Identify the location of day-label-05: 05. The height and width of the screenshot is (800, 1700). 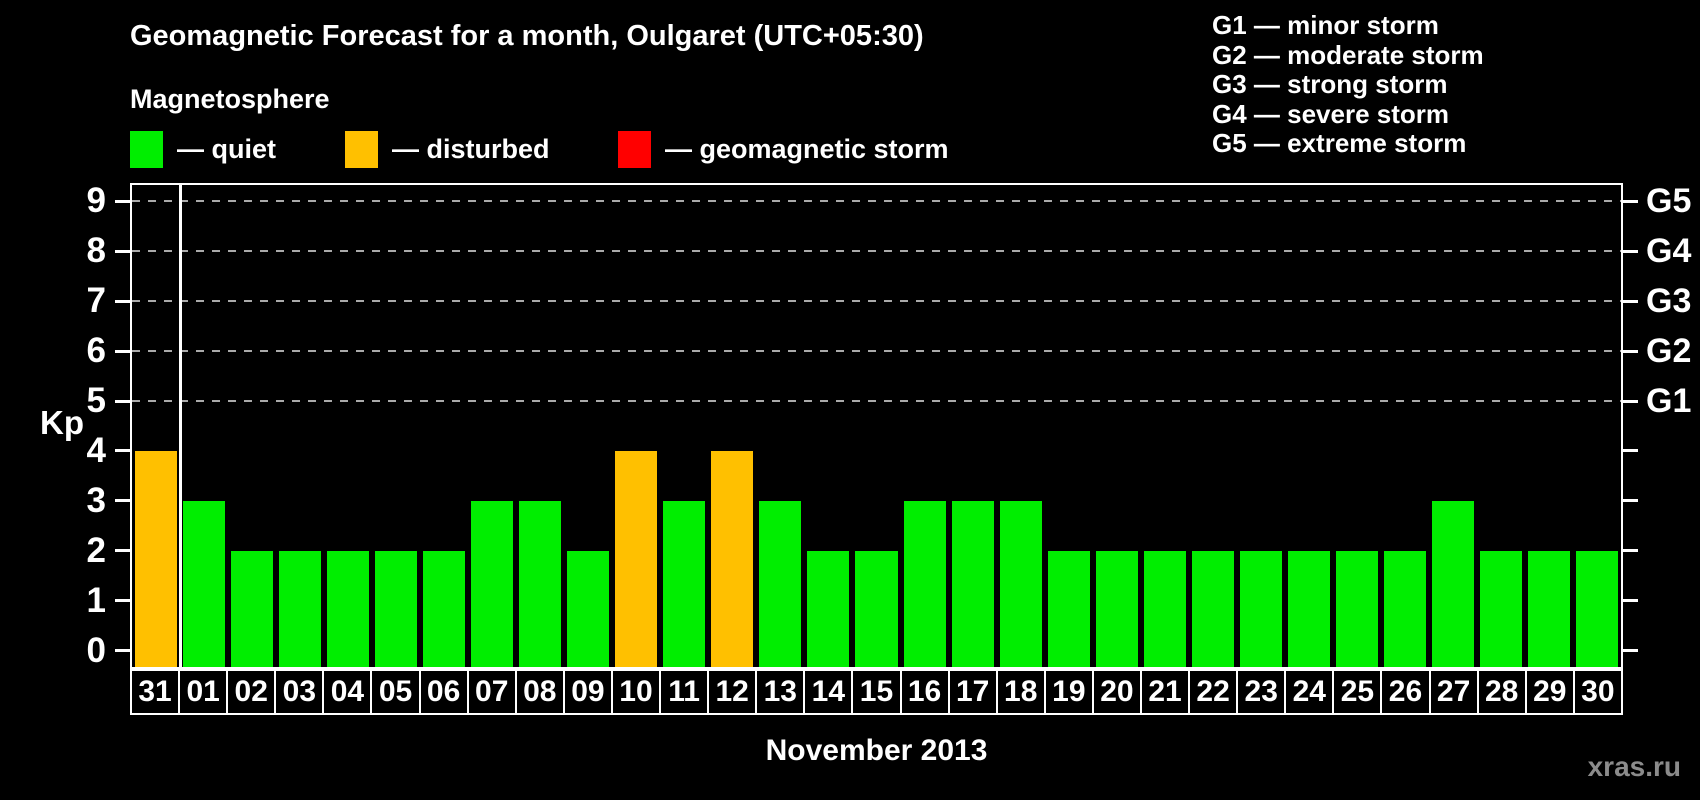
(395, 692).